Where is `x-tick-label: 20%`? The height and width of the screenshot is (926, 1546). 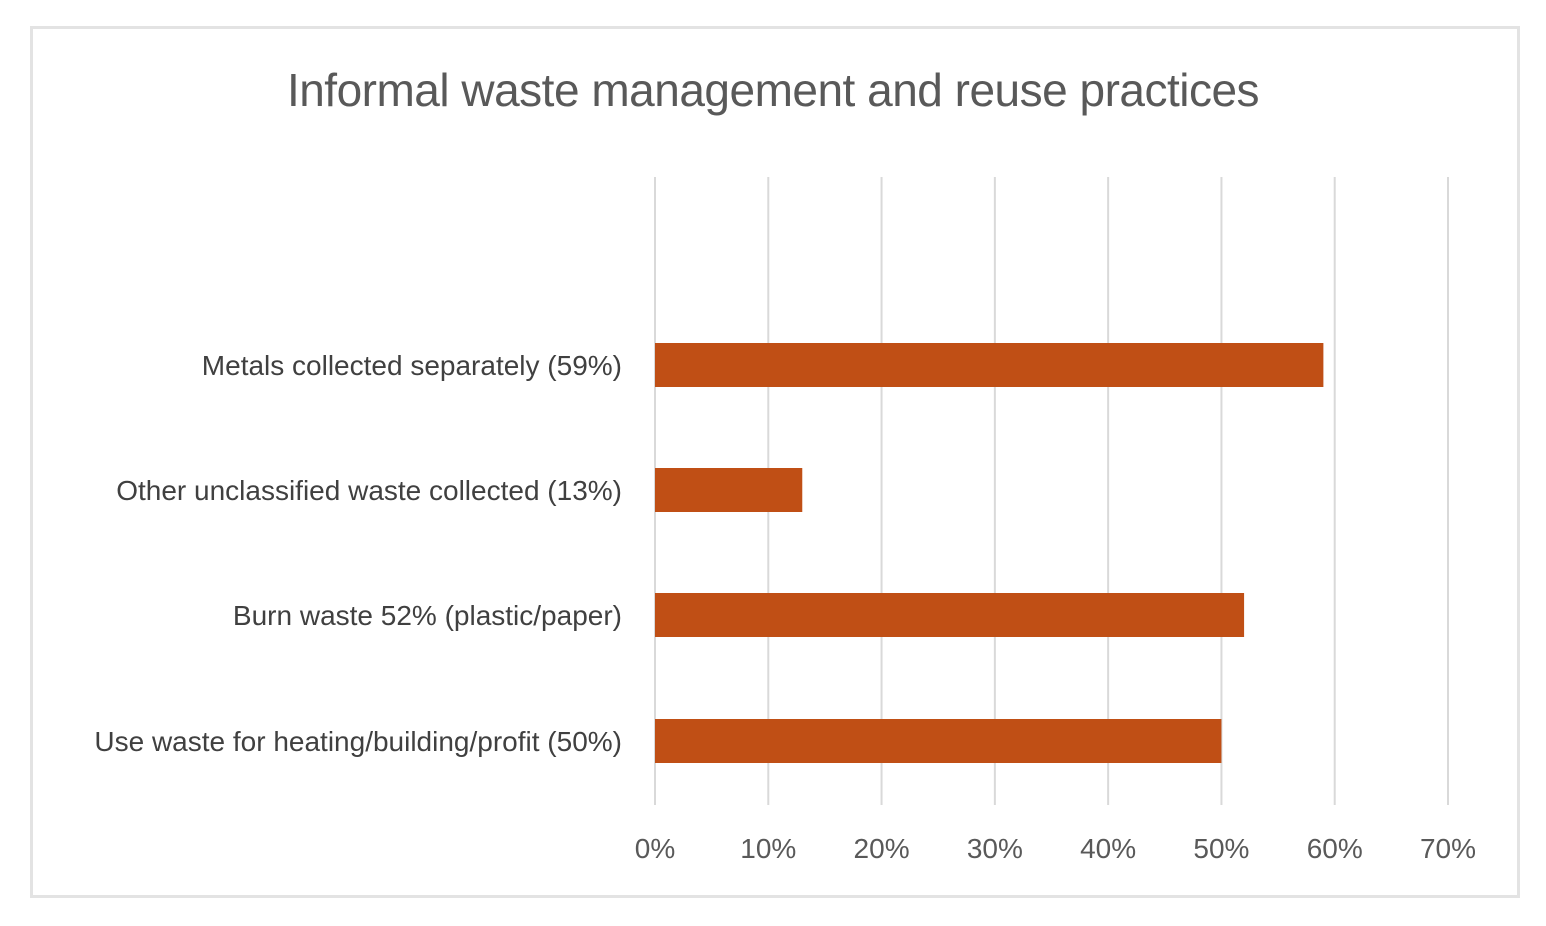
x-tick-label: 20% is located at coordinates (882, 848).